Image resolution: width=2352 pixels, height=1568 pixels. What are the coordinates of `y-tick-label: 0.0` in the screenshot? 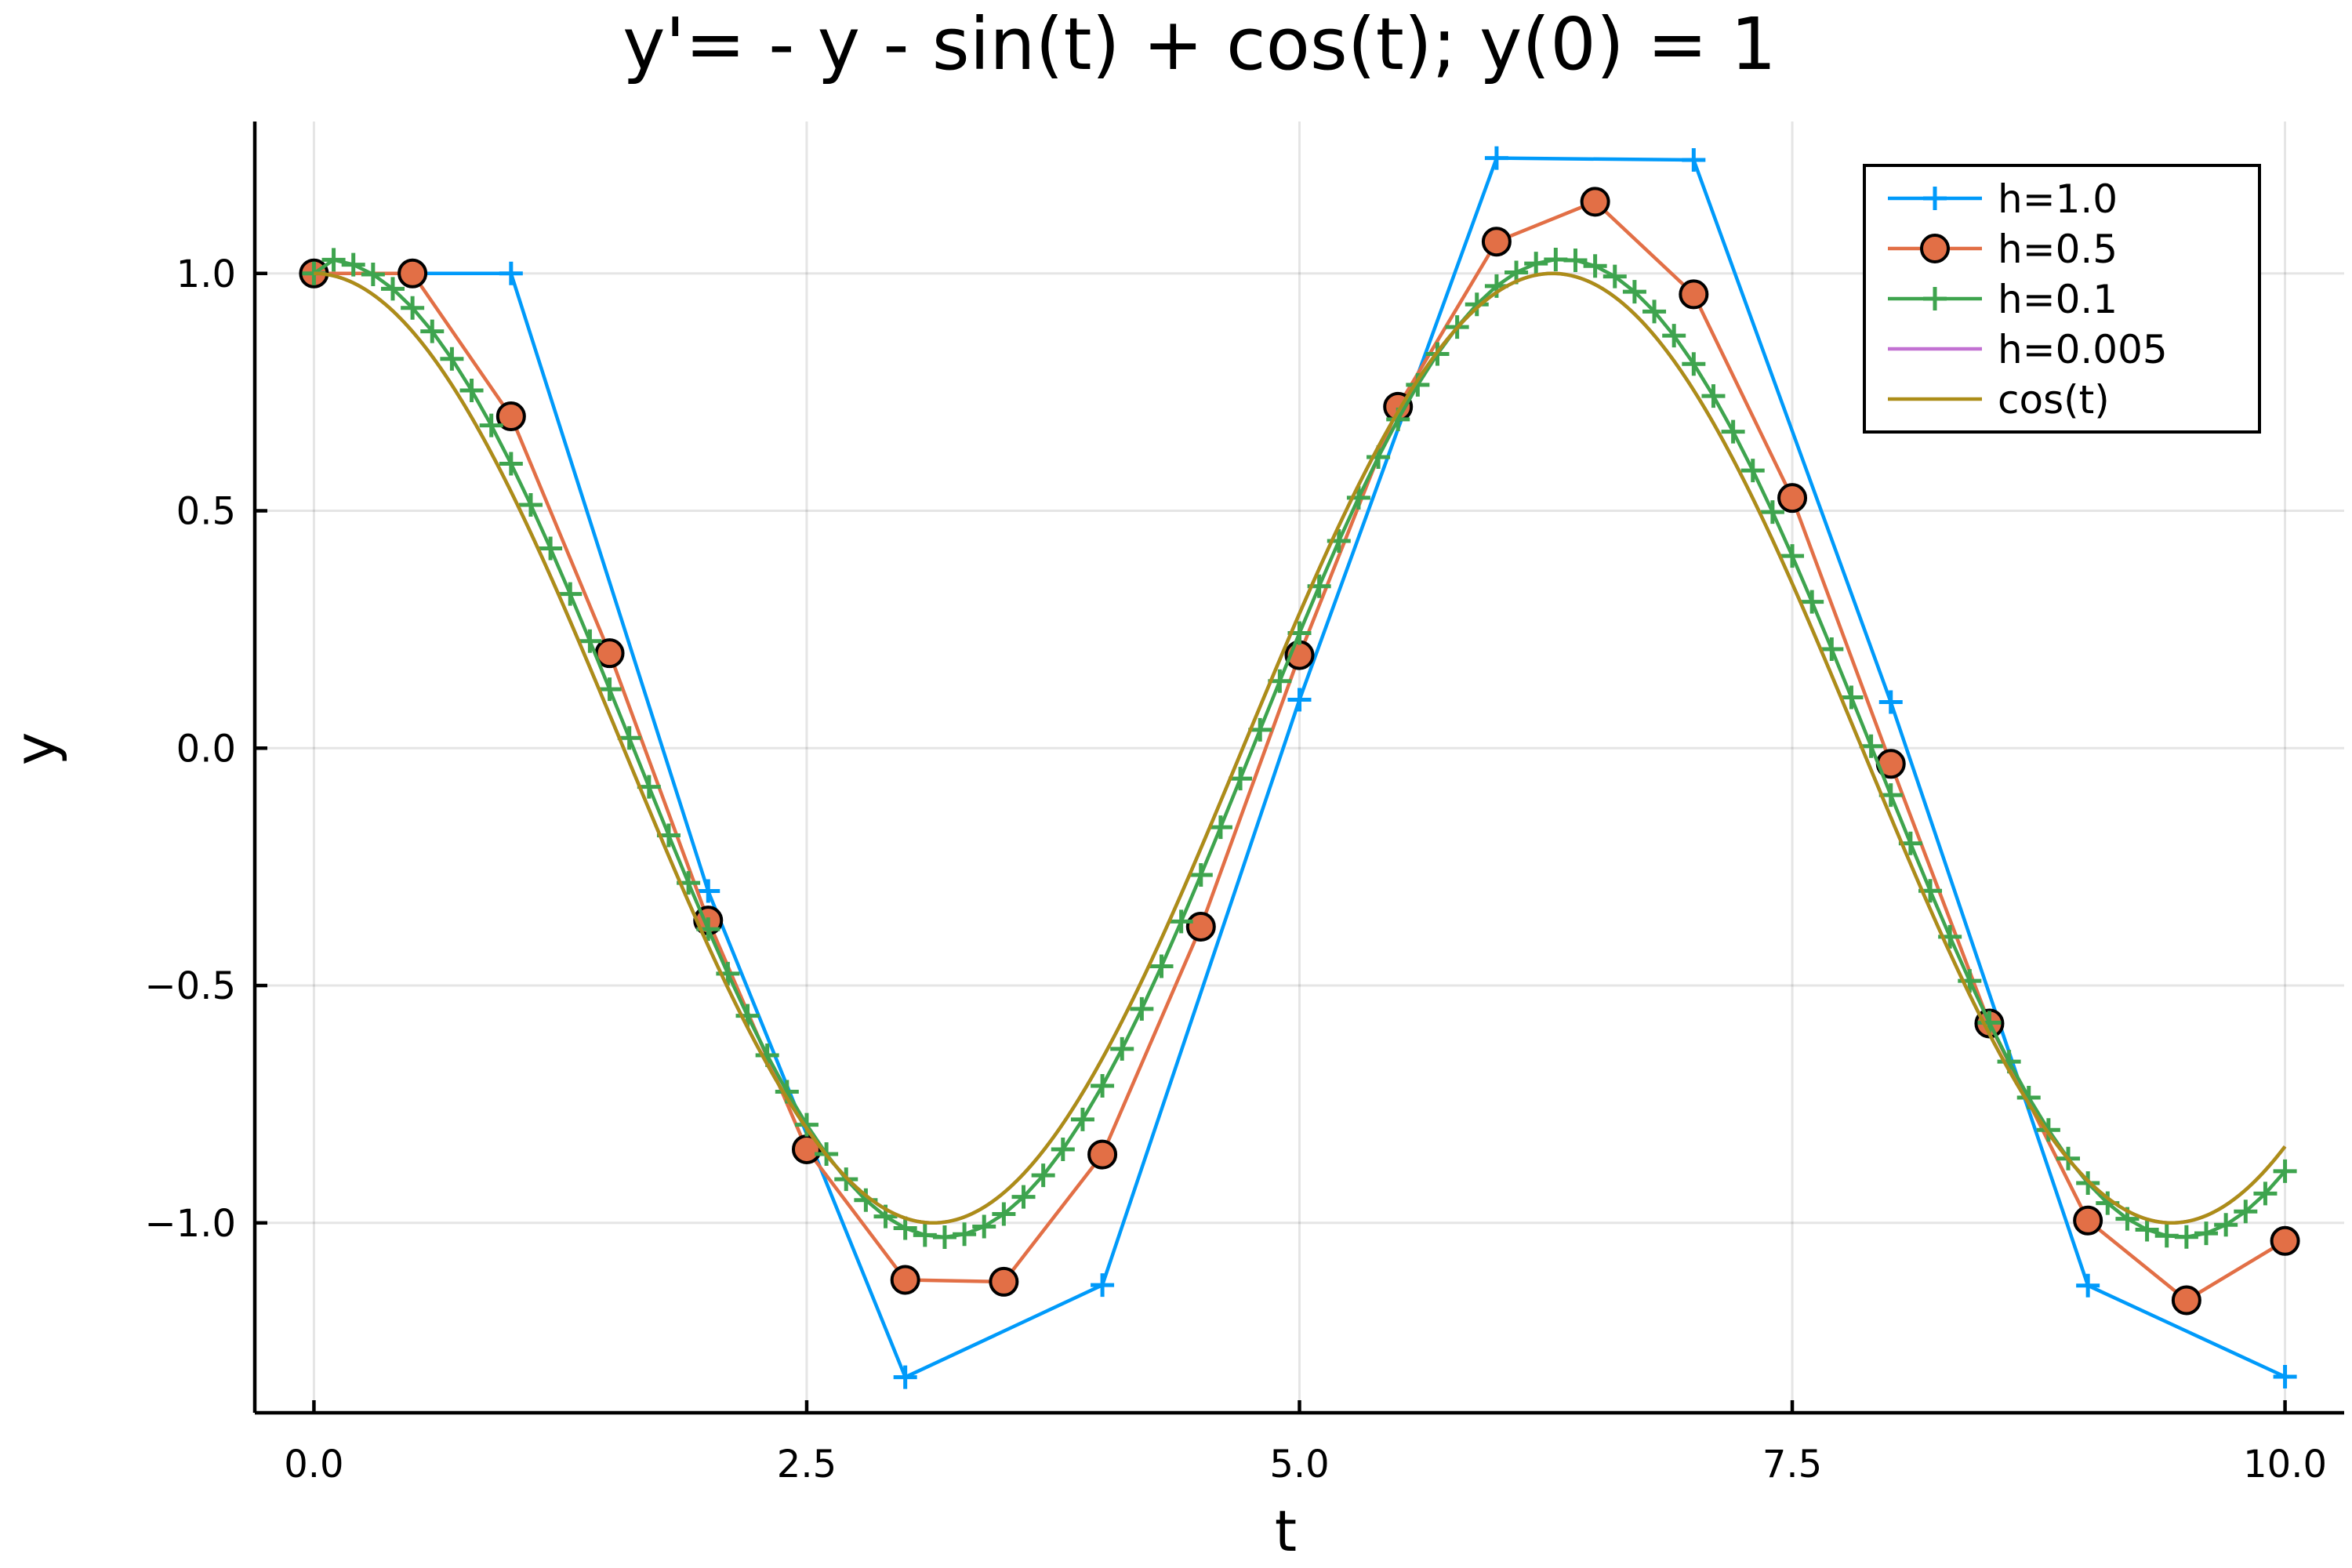 It's located at (206, 749).